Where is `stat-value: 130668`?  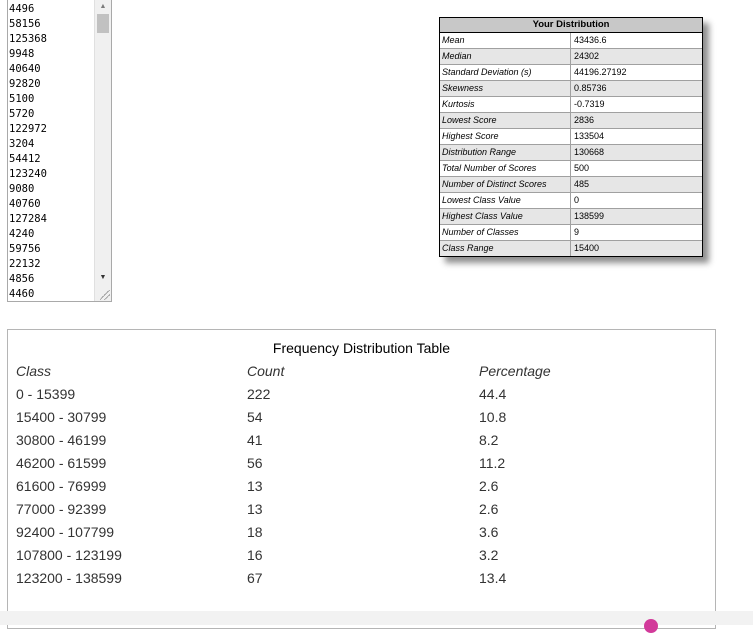
stat-value: 130668 is located at coordinates (589, 152).